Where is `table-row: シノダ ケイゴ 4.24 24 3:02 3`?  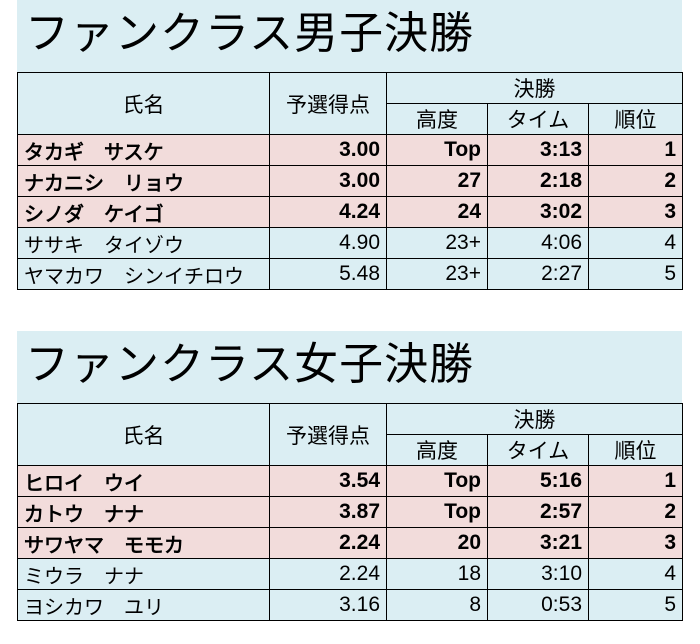 table-row: シノダ ケイゴ 4.24 24 3:02 3 is located at coordinates (350, 212).